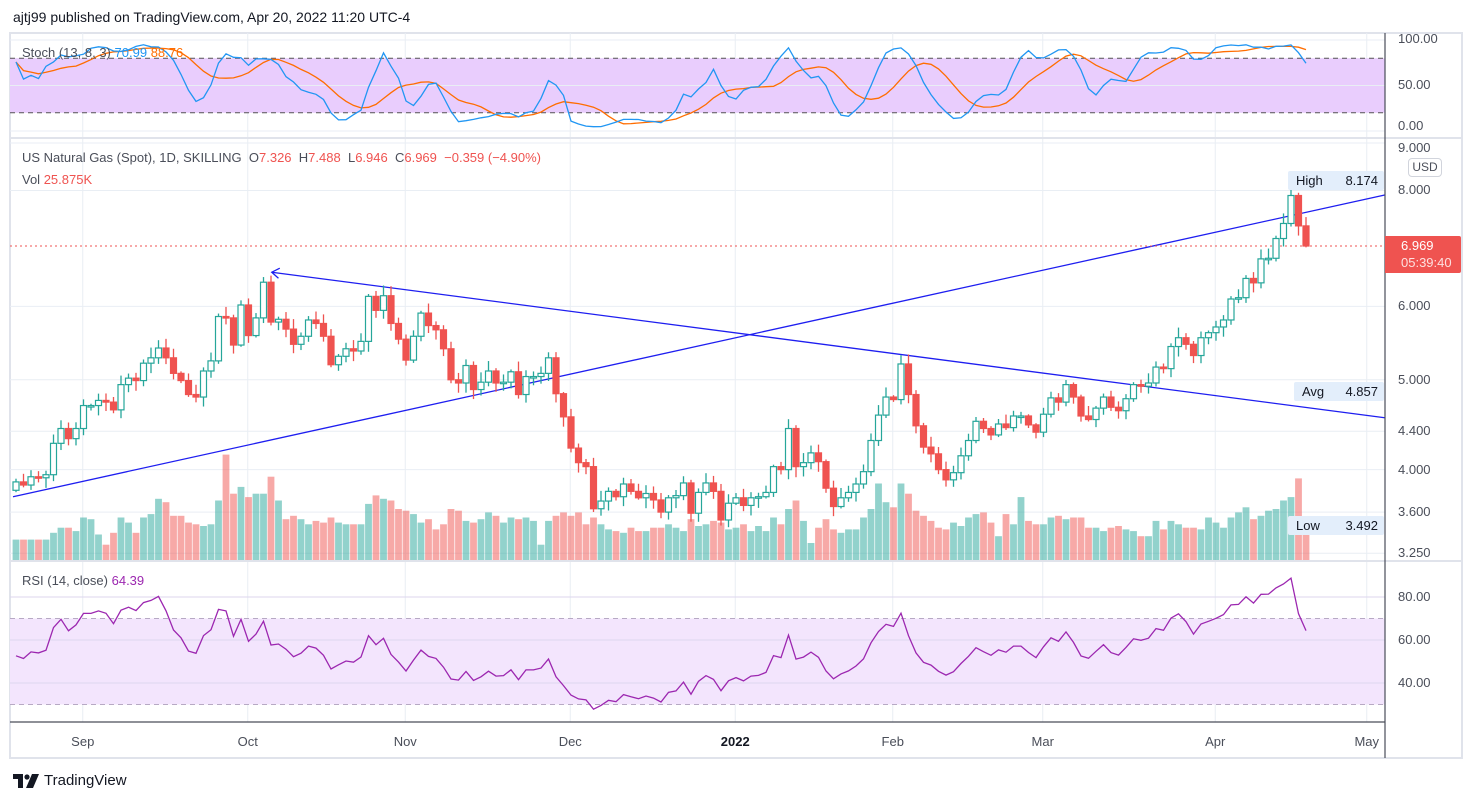 This screenshot has width=1478, height=803. Describe the element at coordinates (661, 86) in the screenshot. I see `stoch-k-line` at that location.